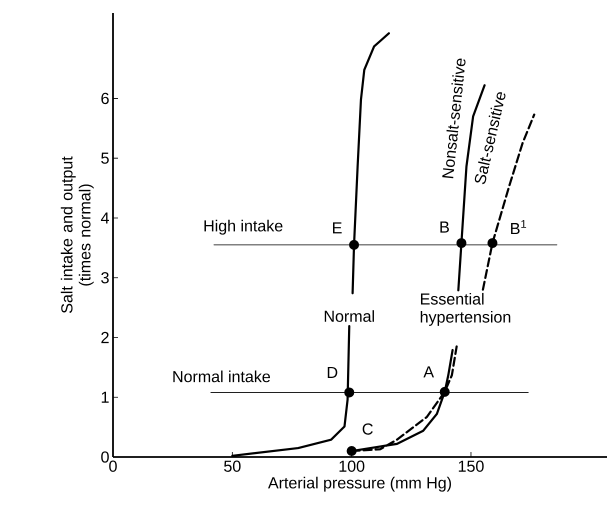 The height and width of the screenshot is (514, 613). I want to click on annotation: A, so click(428, 372).